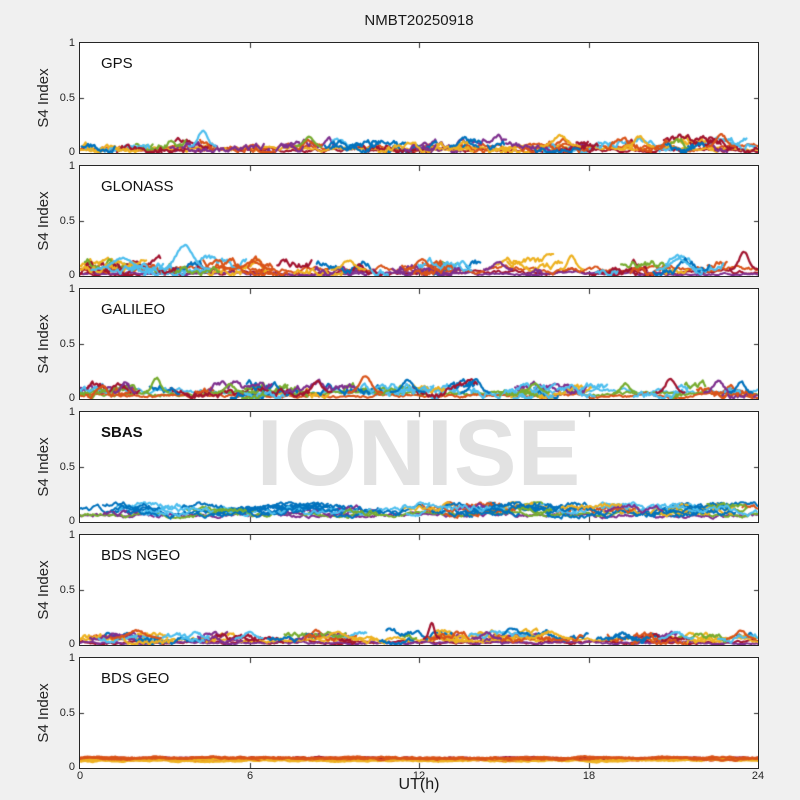 This screenshot has width=800, height=800. I want to click on panel-label-bds-ngeo: BDS NGEO, so click(141, 555).